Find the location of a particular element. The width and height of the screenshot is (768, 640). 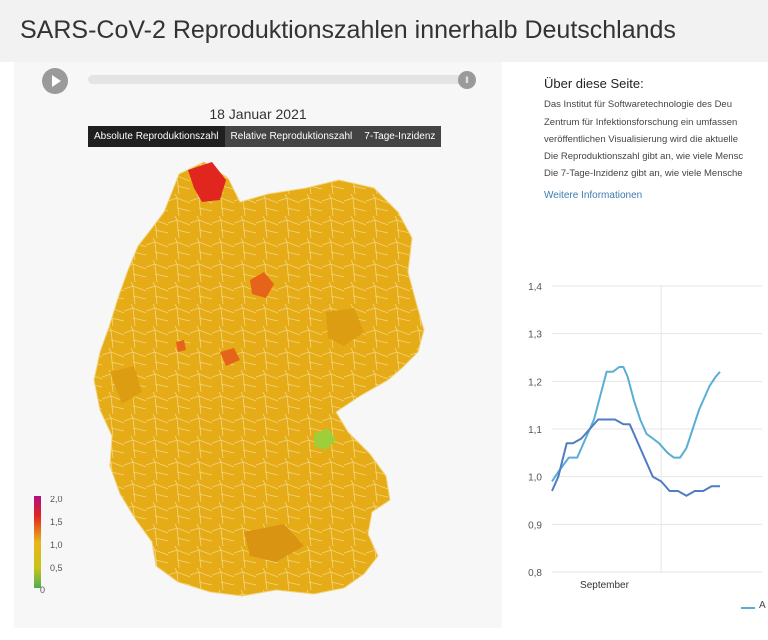

region-darker-south is located at coordinates (274, 543).